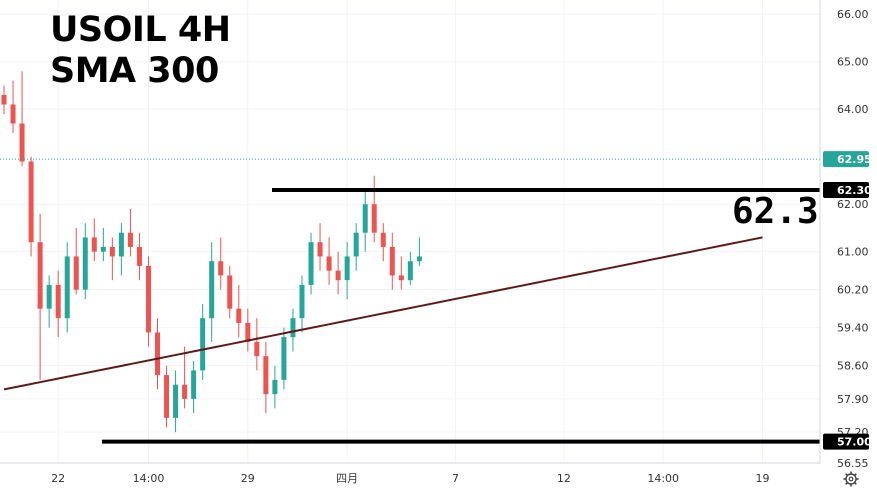 The height and width of the screenshot is (495, 877). Describe the element at coordinates (851, 479) in the screenshot. I see `gear-icon` at that location.